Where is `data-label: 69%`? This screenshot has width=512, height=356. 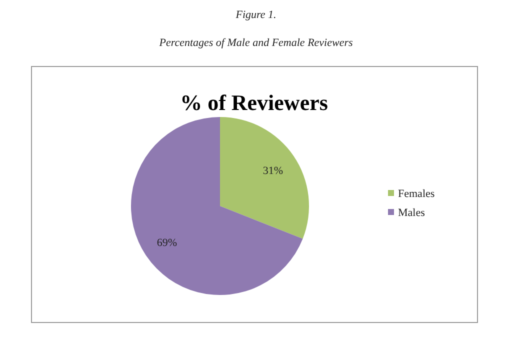
data-label: 69% is located at coordinates (167, 242).